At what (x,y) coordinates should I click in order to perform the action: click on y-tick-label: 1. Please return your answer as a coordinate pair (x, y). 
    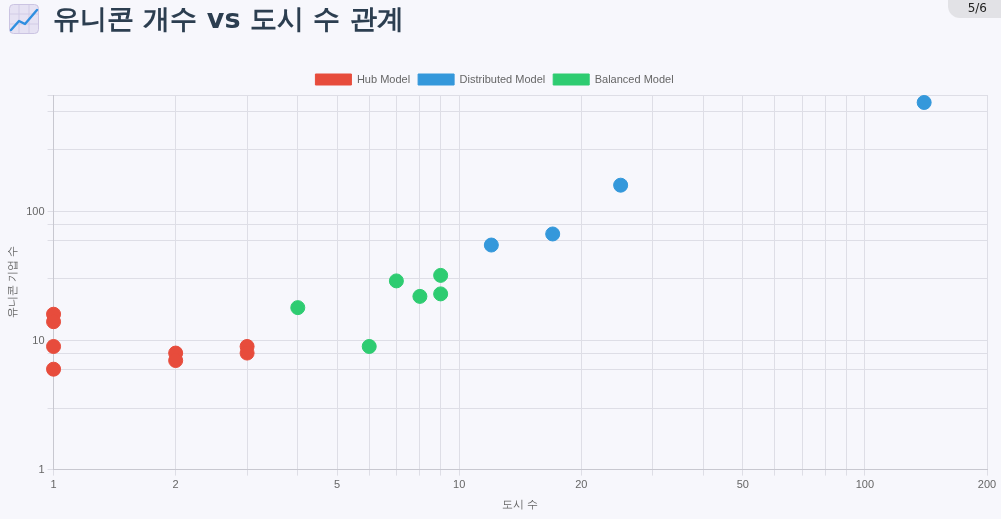
    Looking at the image, I should click on (41, 468).